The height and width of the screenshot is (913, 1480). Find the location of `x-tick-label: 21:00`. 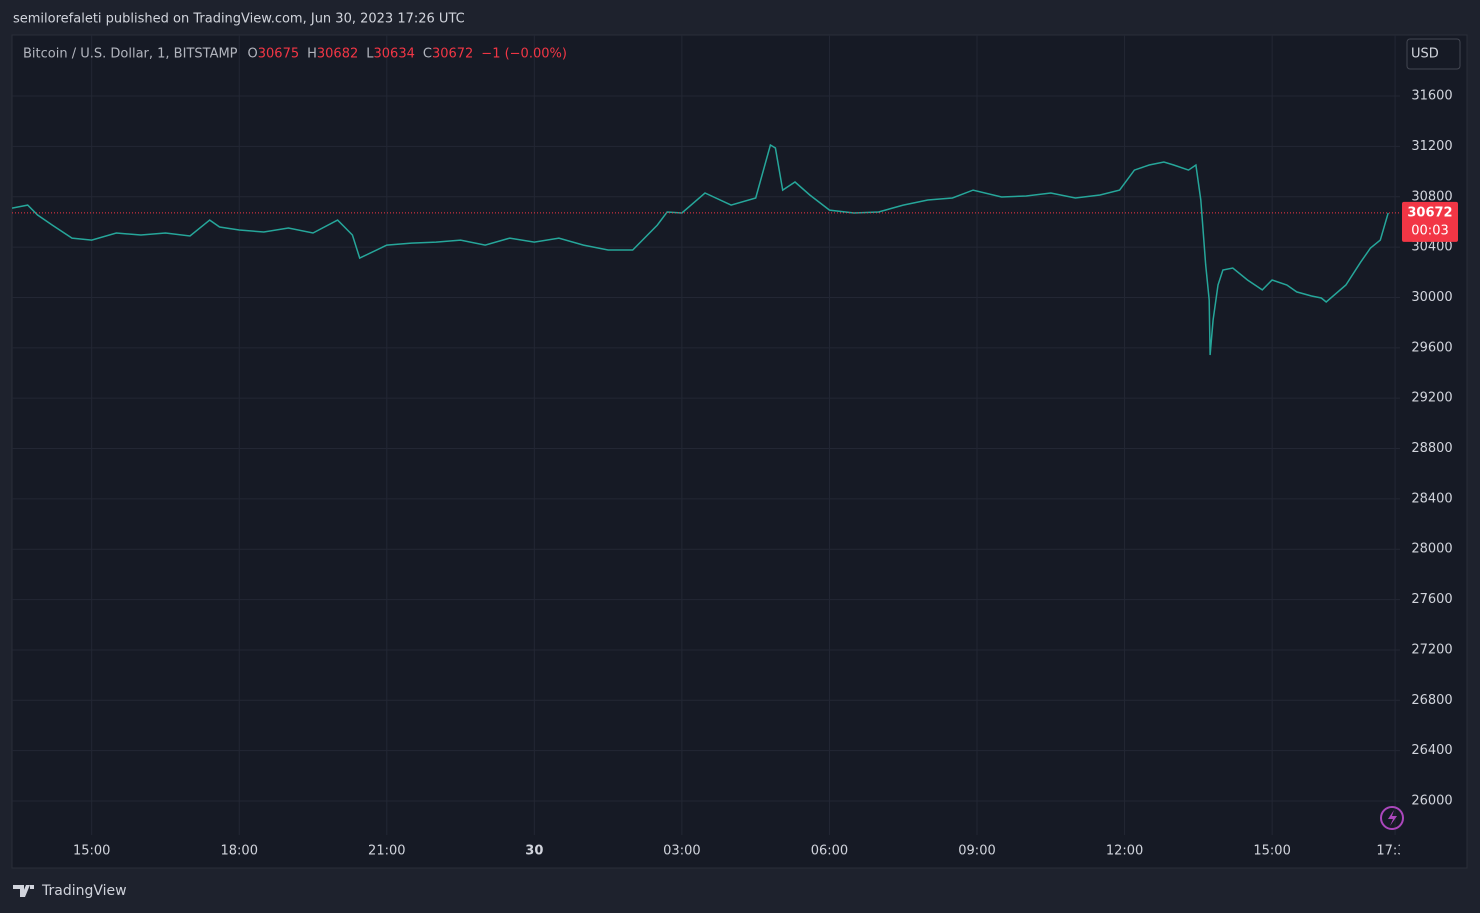

x-tick-label: 21:00 is located at coordinates (386, 851).